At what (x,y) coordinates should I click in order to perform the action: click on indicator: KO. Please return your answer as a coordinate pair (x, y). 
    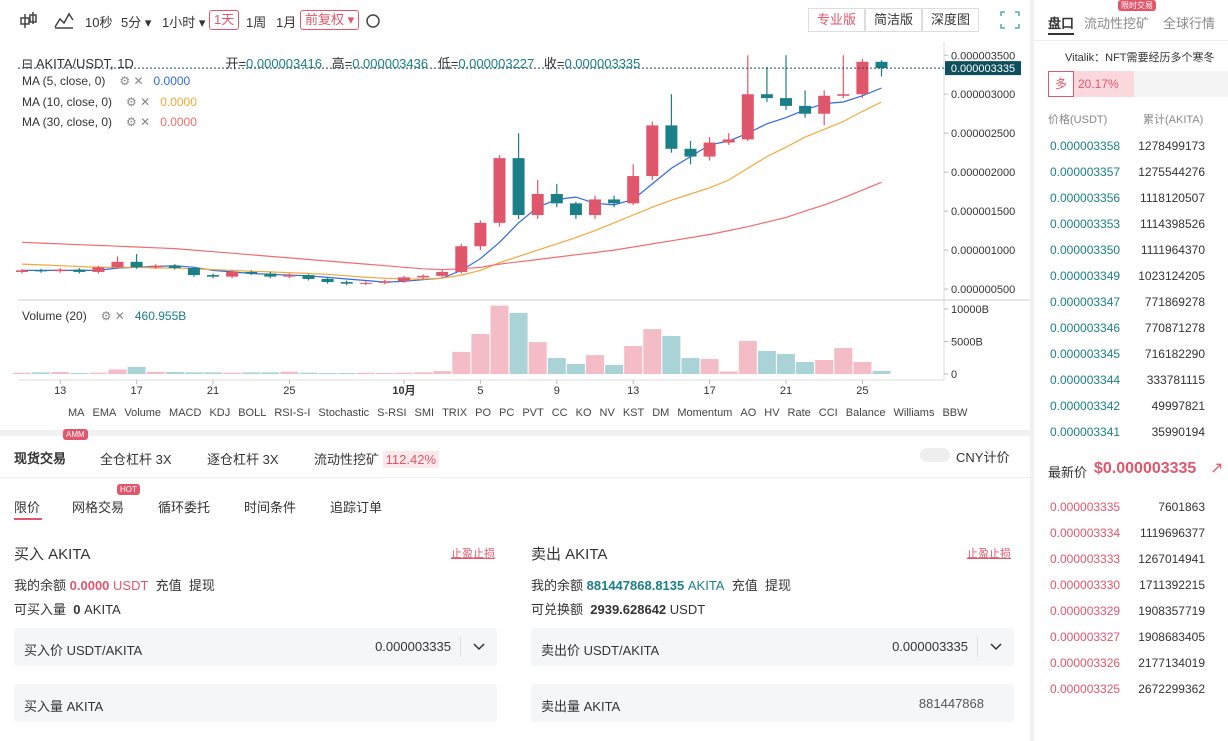
    Looking at the image, I should click on (583, 413).